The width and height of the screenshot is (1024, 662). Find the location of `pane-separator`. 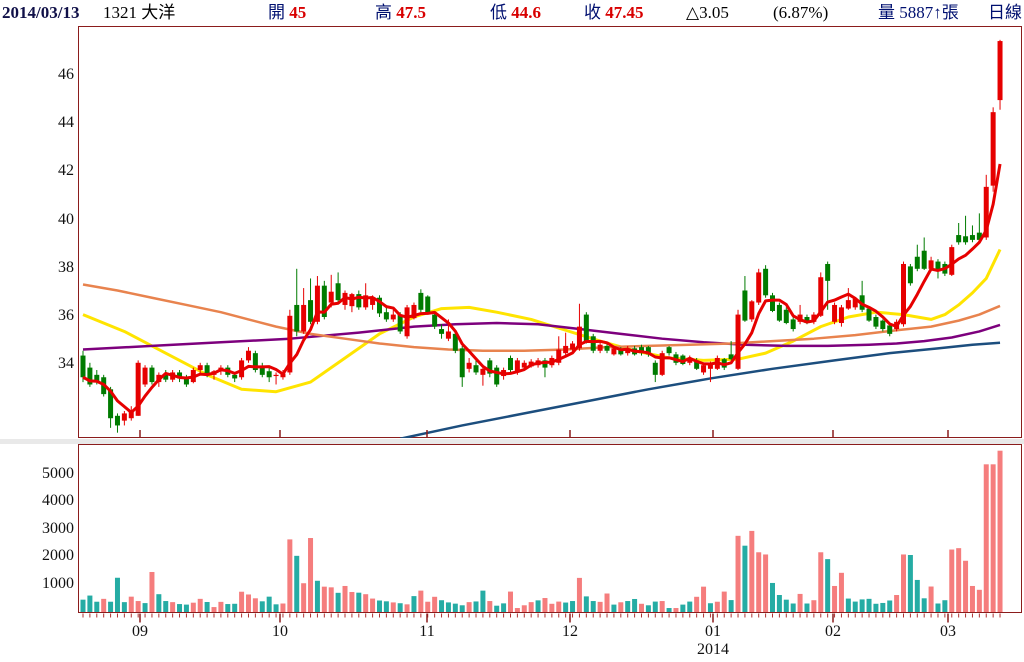

pane-separator is located at coordinates (512, 441).